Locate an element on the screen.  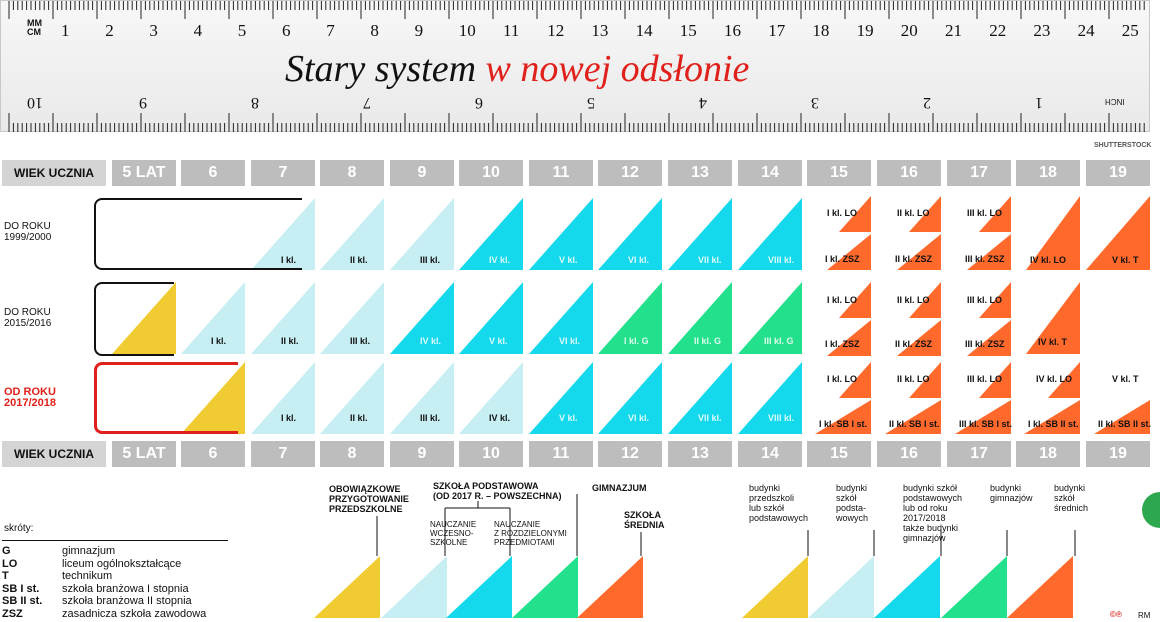
ruler-cm-label: 11 is located at coordinates (511, 30).